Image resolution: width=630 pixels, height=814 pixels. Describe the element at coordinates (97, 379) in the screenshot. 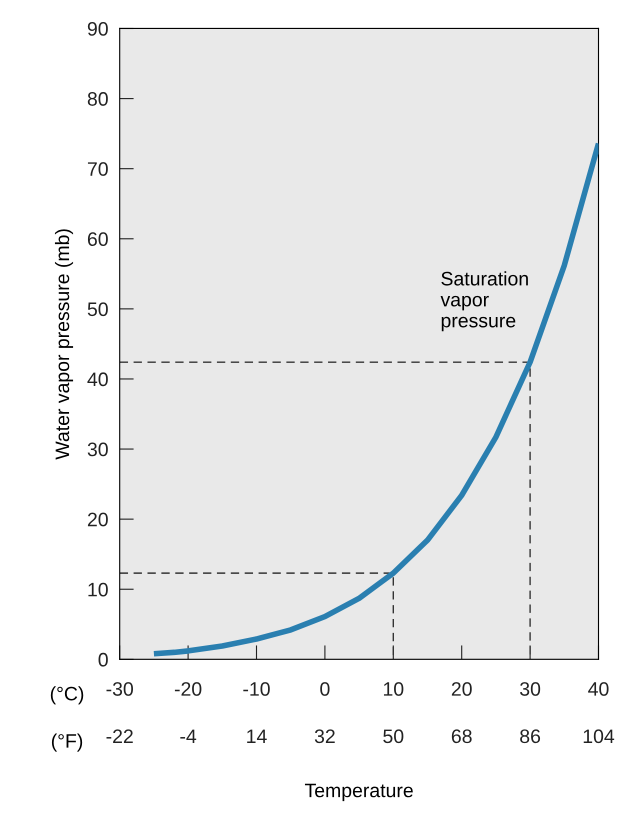

I see `y-tick-label: 40` at that location.